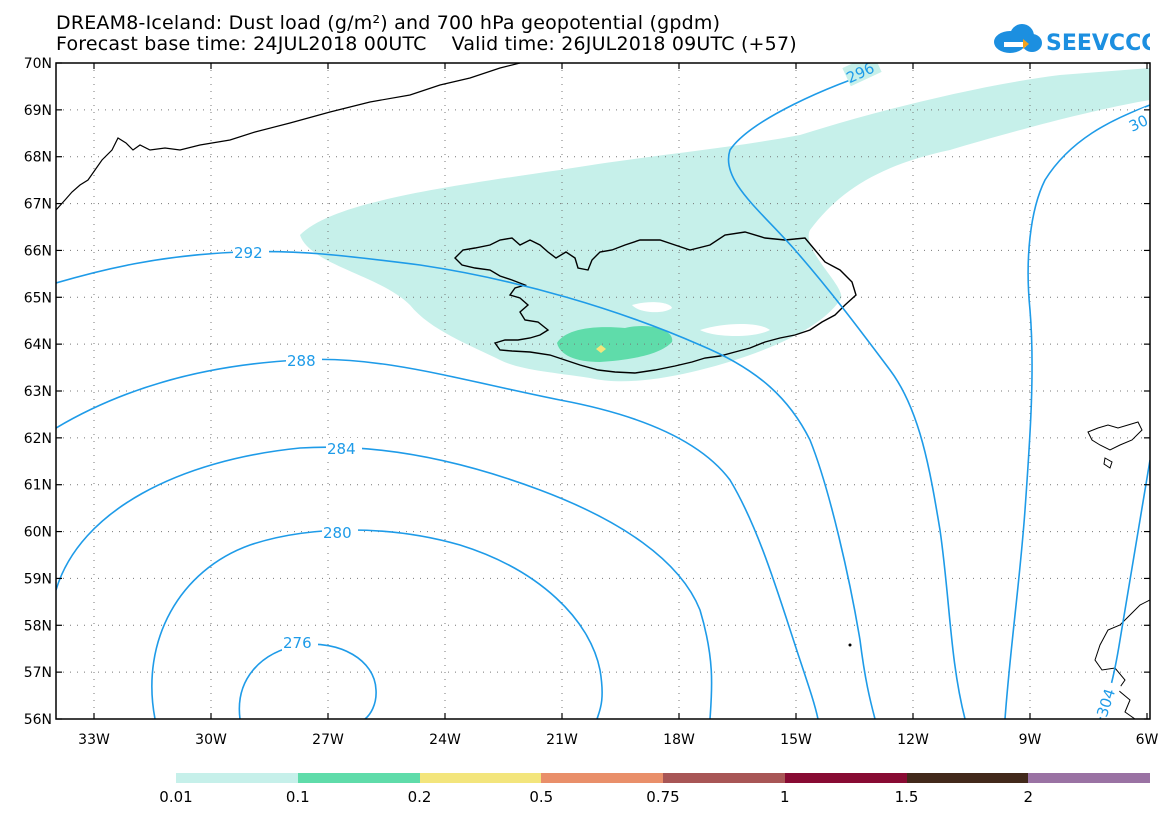  I want to click on colorbar-label: 1, so click(784, 797).